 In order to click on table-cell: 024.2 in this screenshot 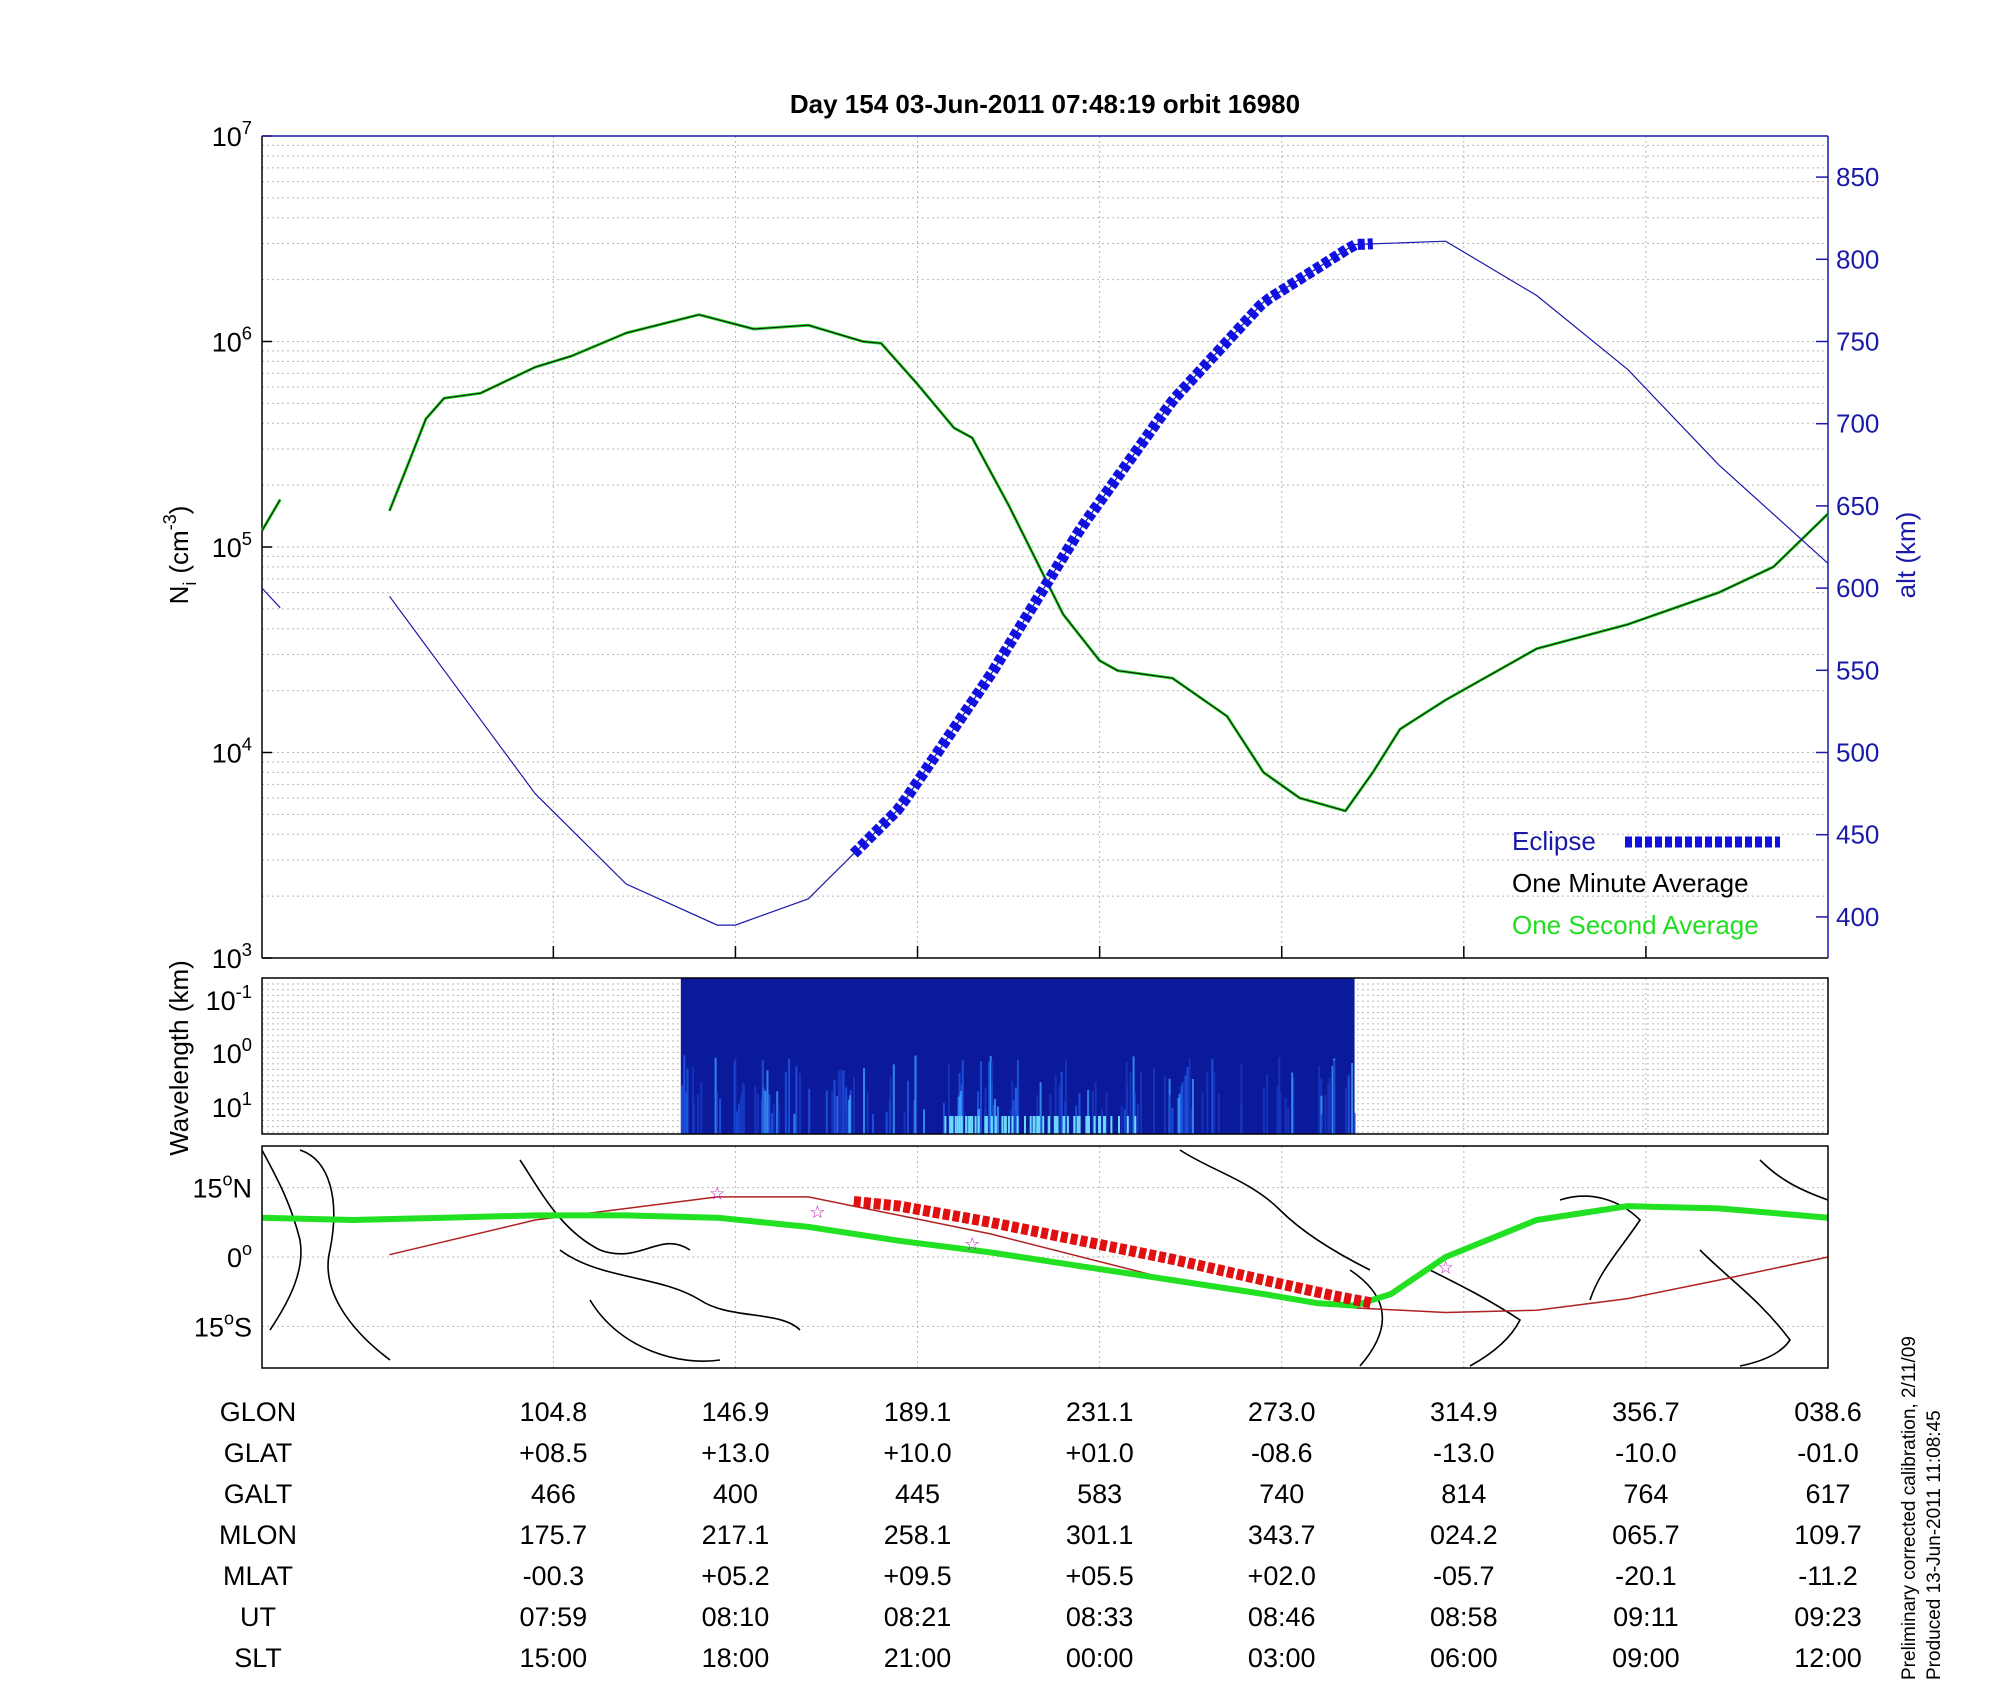, I will do `click(1464, 1535)`.